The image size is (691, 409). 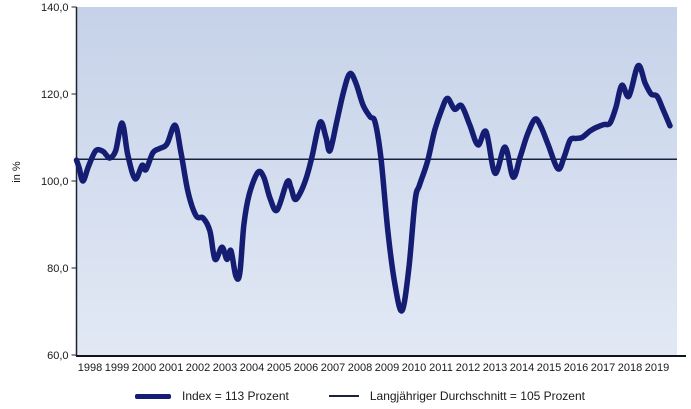 What do you see at coordinates (333, 368) in the screenshot?
I see `x-tick-label: 2007` at bounding box center [333, 368].